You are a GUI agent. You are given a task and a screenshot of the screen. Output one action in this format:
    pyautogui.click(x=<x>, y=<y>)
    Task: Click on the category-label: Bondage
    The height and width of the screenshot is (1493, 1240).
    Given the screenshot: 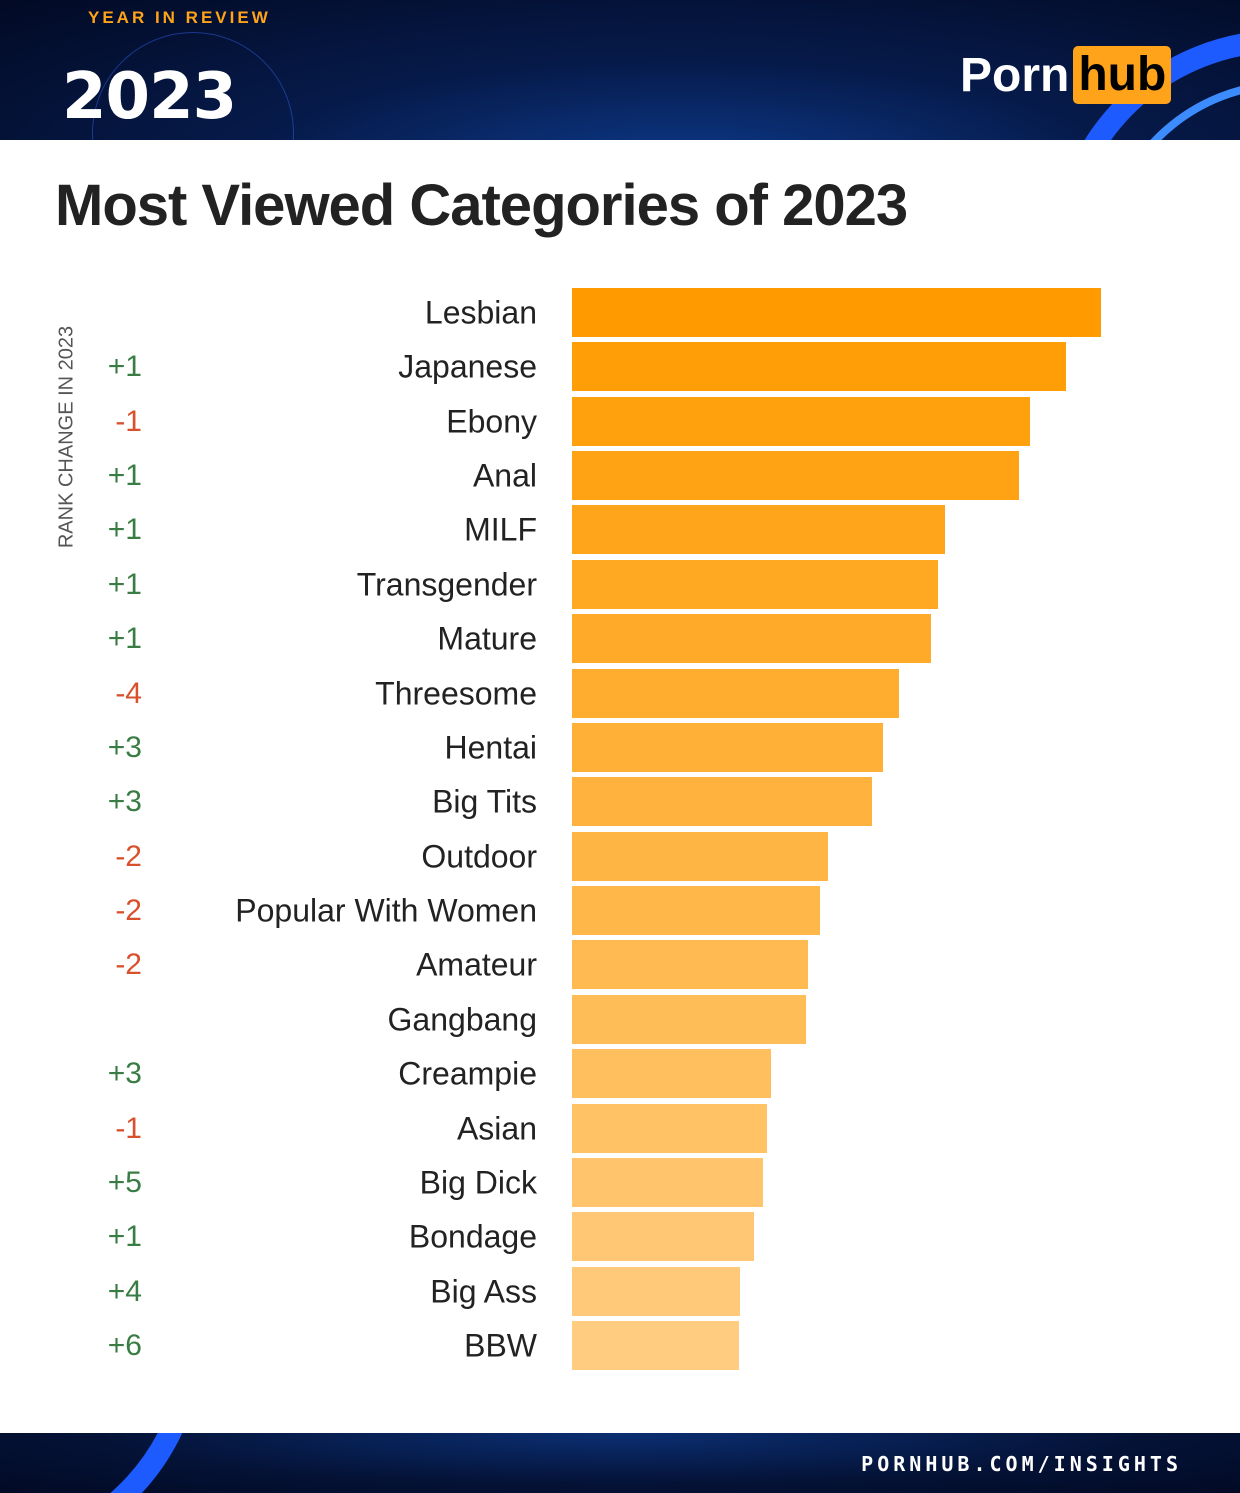 What is the action you would take?
    pyautogui.click(x=472, y=1236)
    